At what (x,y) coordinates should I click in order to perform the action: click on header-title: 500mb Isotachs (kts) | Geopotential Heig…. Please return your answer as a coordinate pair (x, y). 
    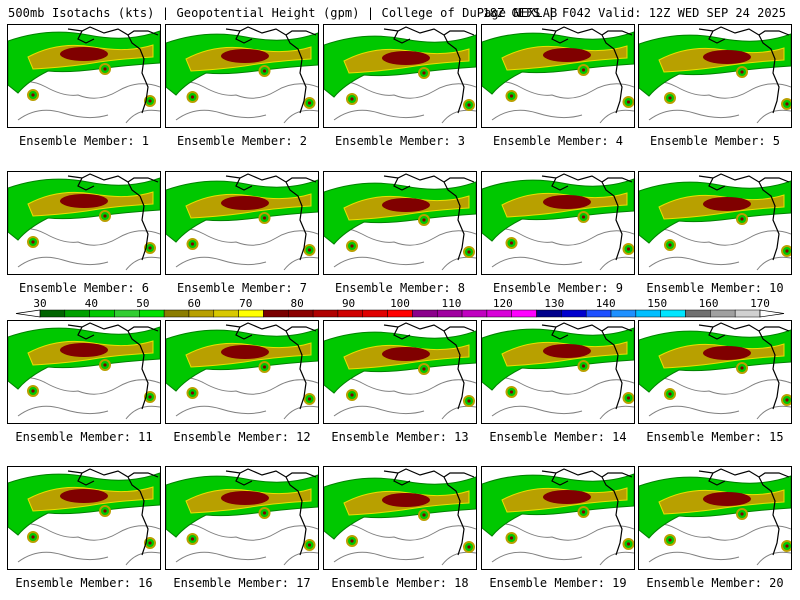
    Looking at the image, I should click on (283, 13).